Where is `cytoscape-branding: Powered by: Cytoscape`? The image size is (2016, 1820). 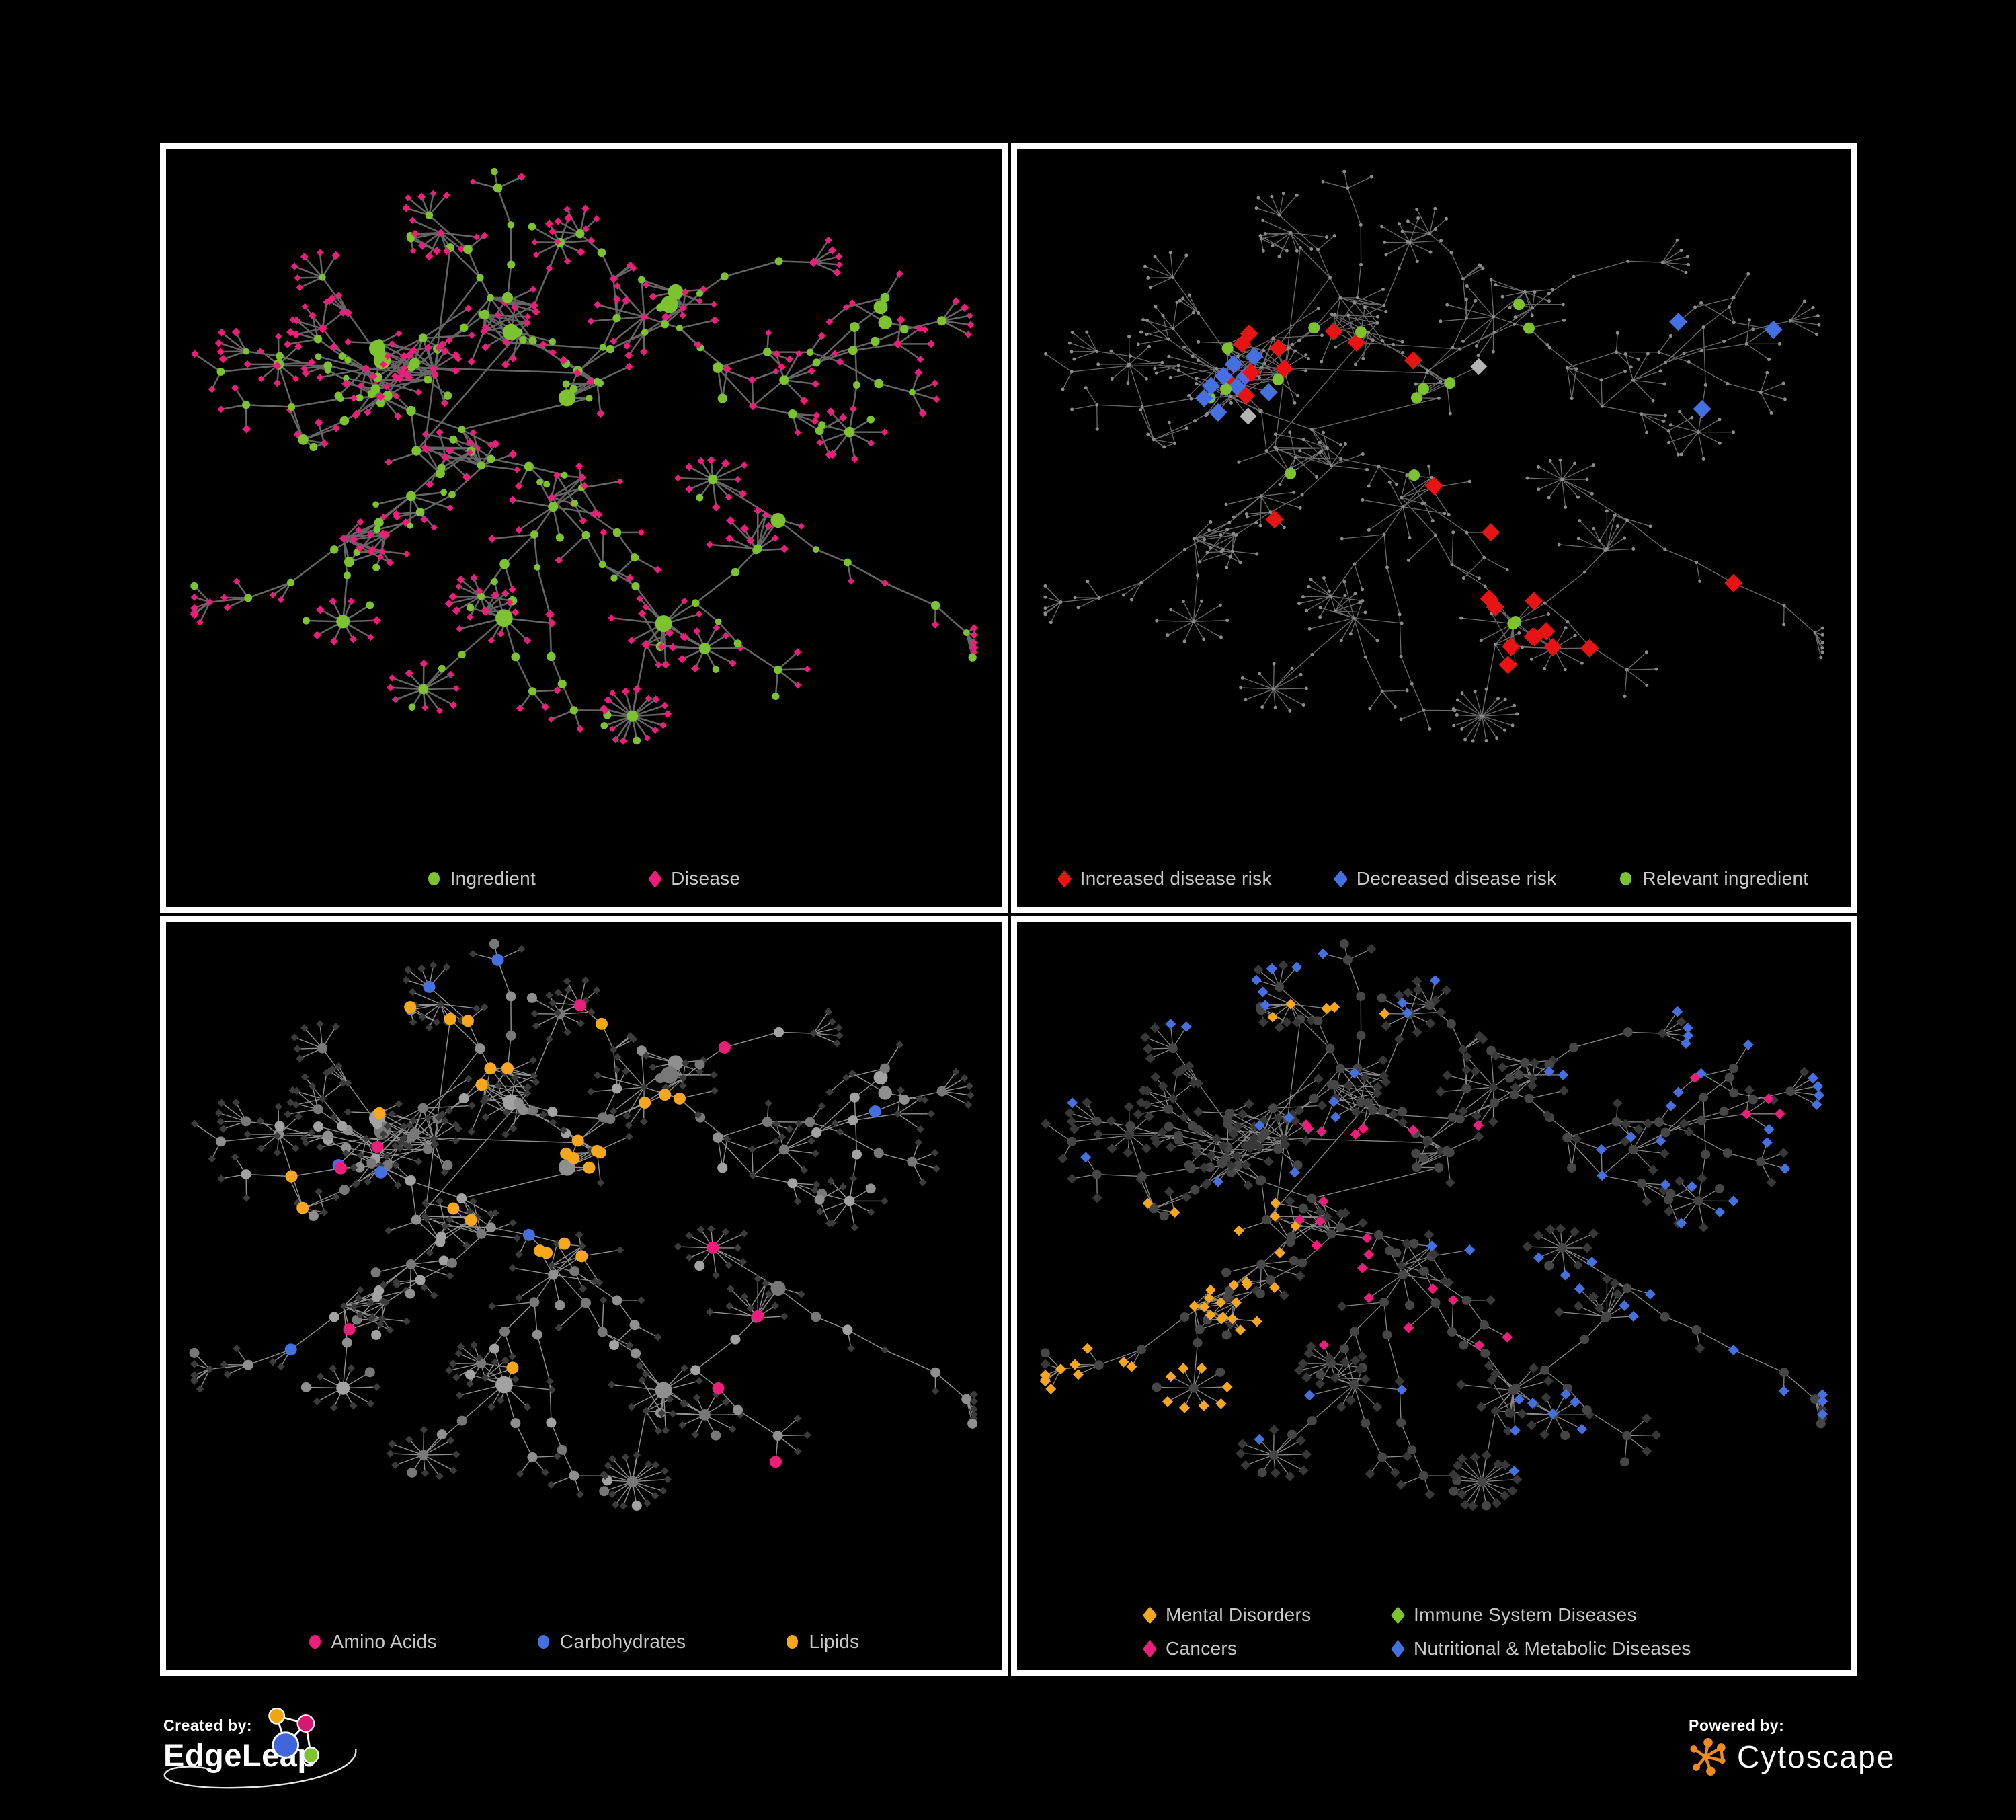 cytoscape-branding: Powered by: Cytoscape is located at coordinates (1796, 1755).